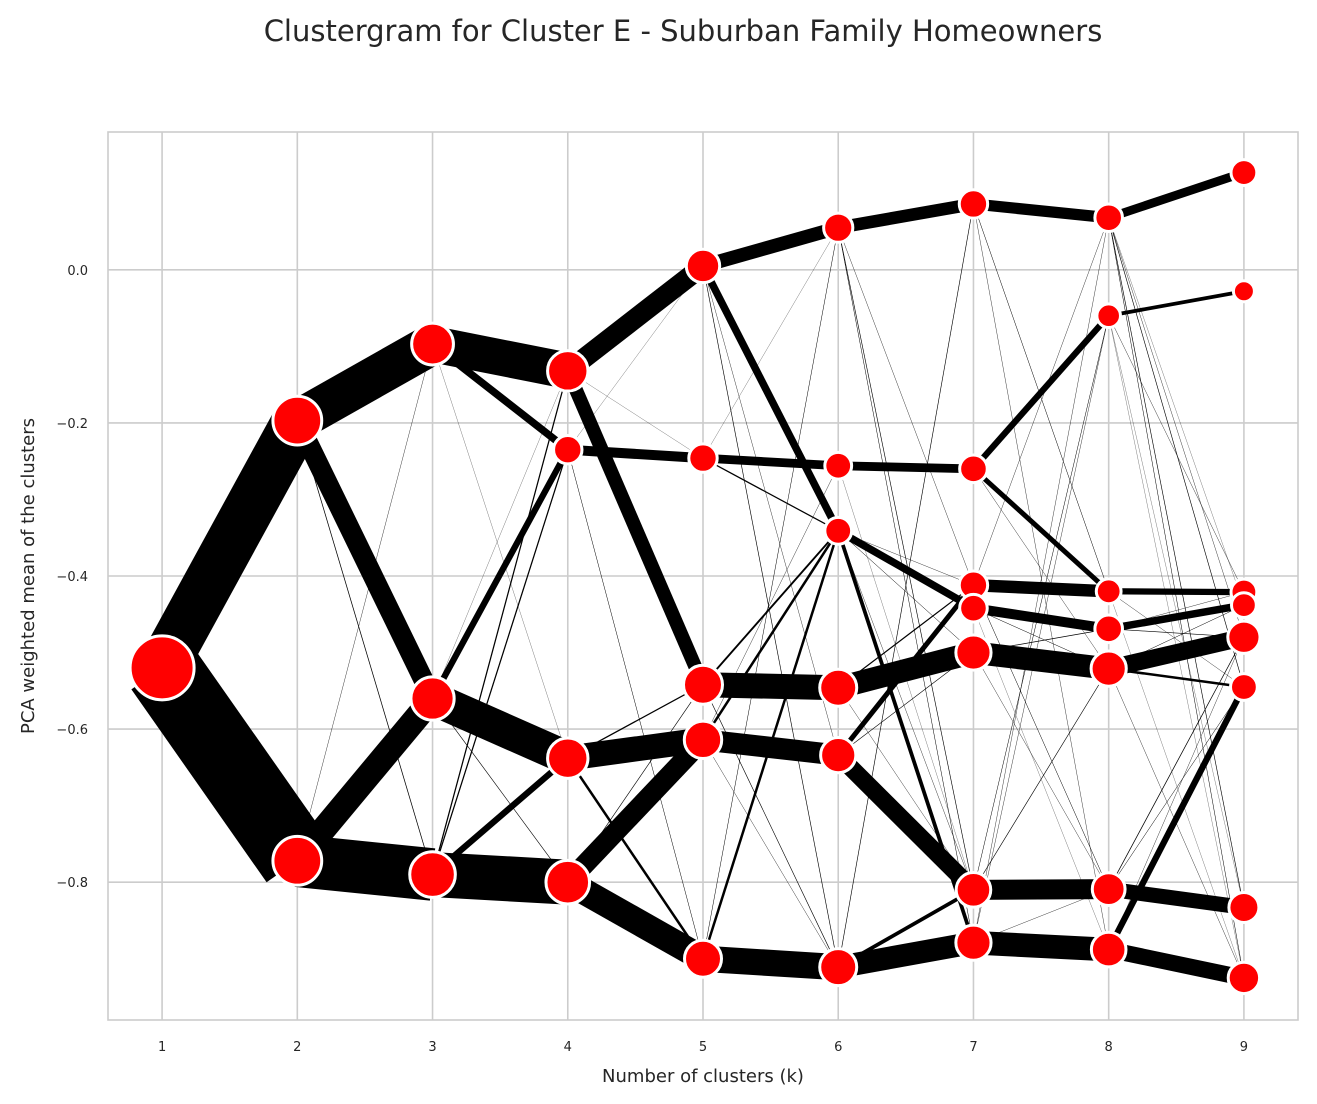 The width and height of the screenshot is (1317, 1104). Describe the element at coordinates (1244, 1047) in the screenshot. I see `x-tick-label: 9` at that location.